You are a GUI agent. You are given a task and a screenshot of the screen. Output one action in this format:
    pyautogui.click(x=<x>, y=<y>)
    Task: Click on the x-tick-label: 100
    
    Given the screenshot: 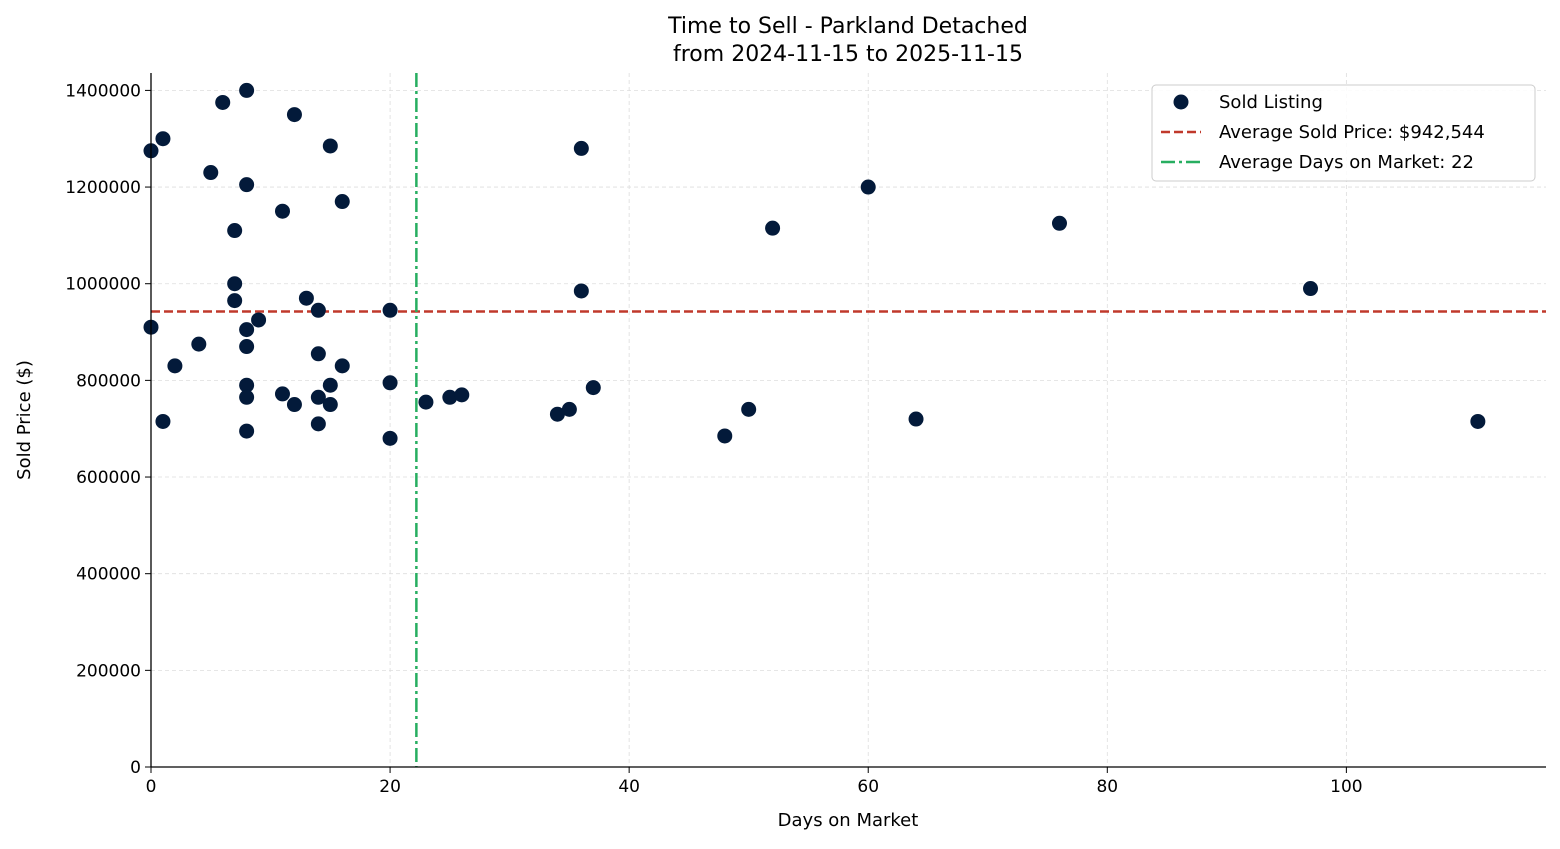 What is the action you would take?
    pyautogui.click(x=1346, y=787)
    